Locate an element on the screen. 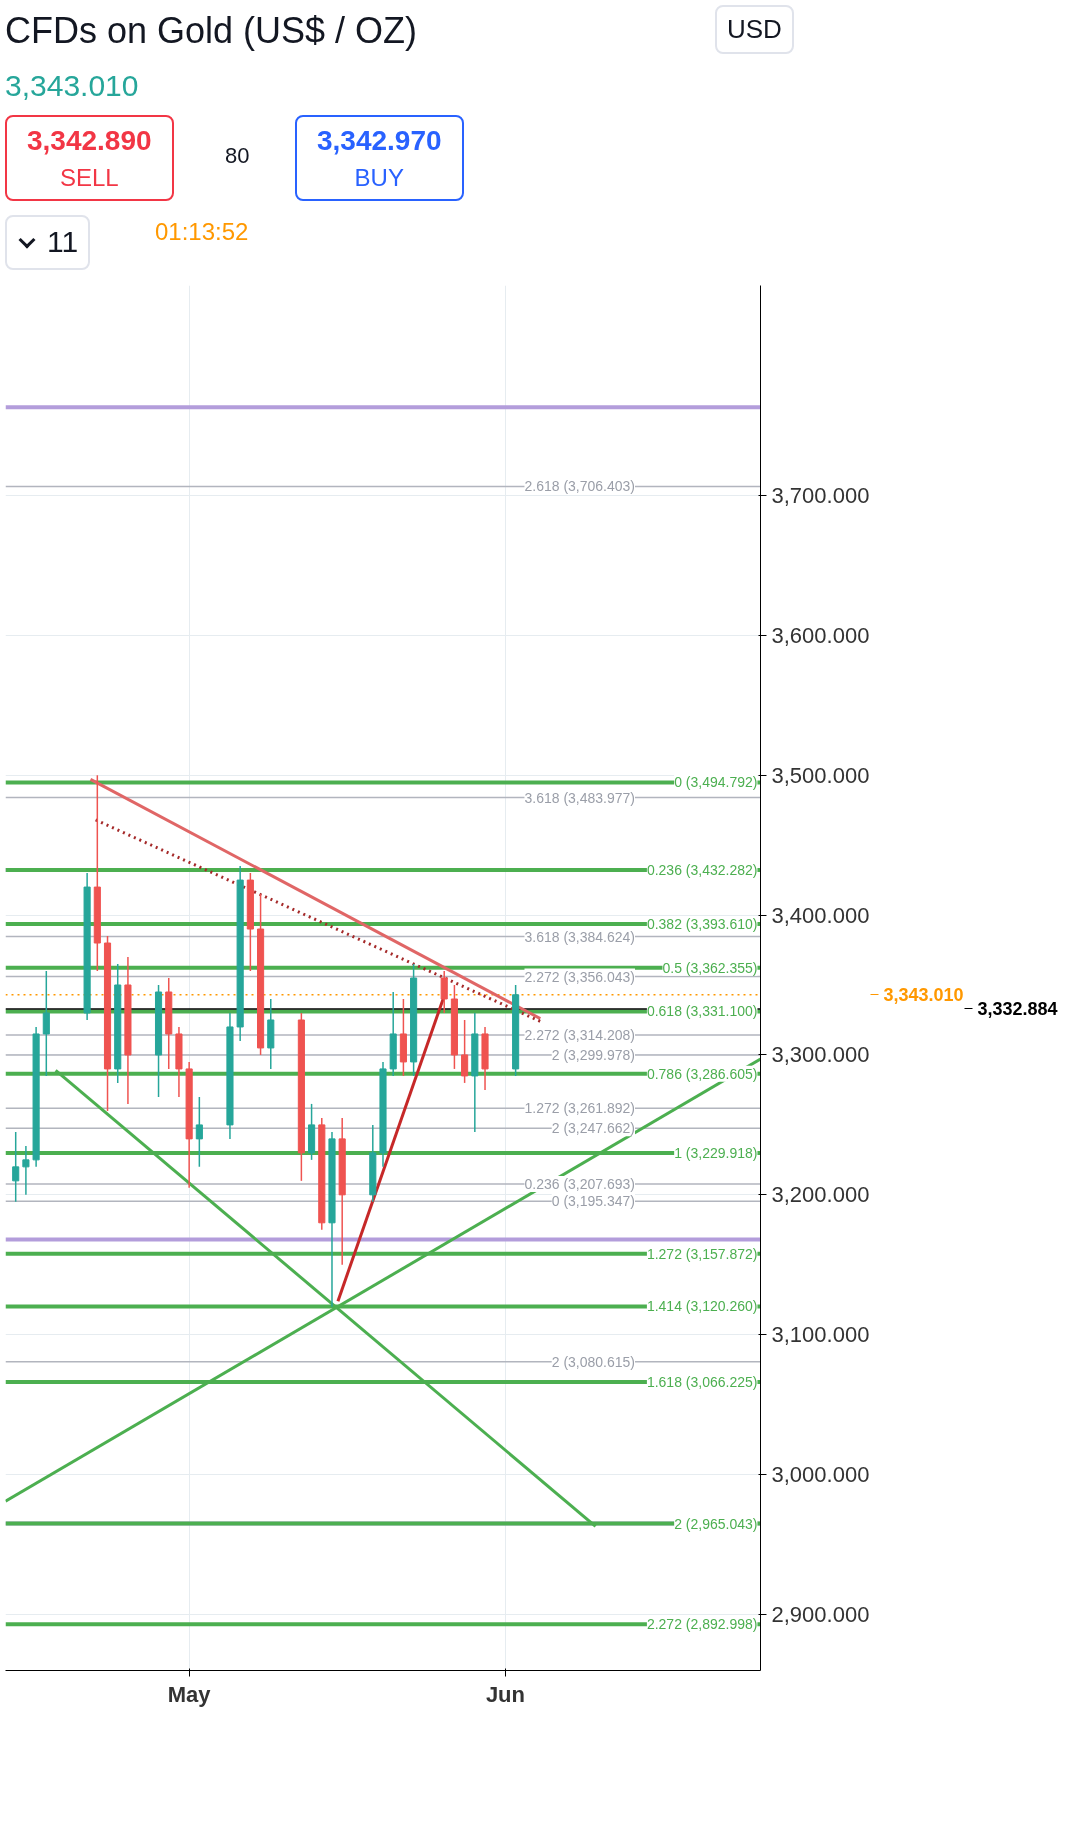 Image resolution: width=1080 pixels, height=1826 pixels. y-tick-label: 2,900.000 is located at coordinates (820, 1615).